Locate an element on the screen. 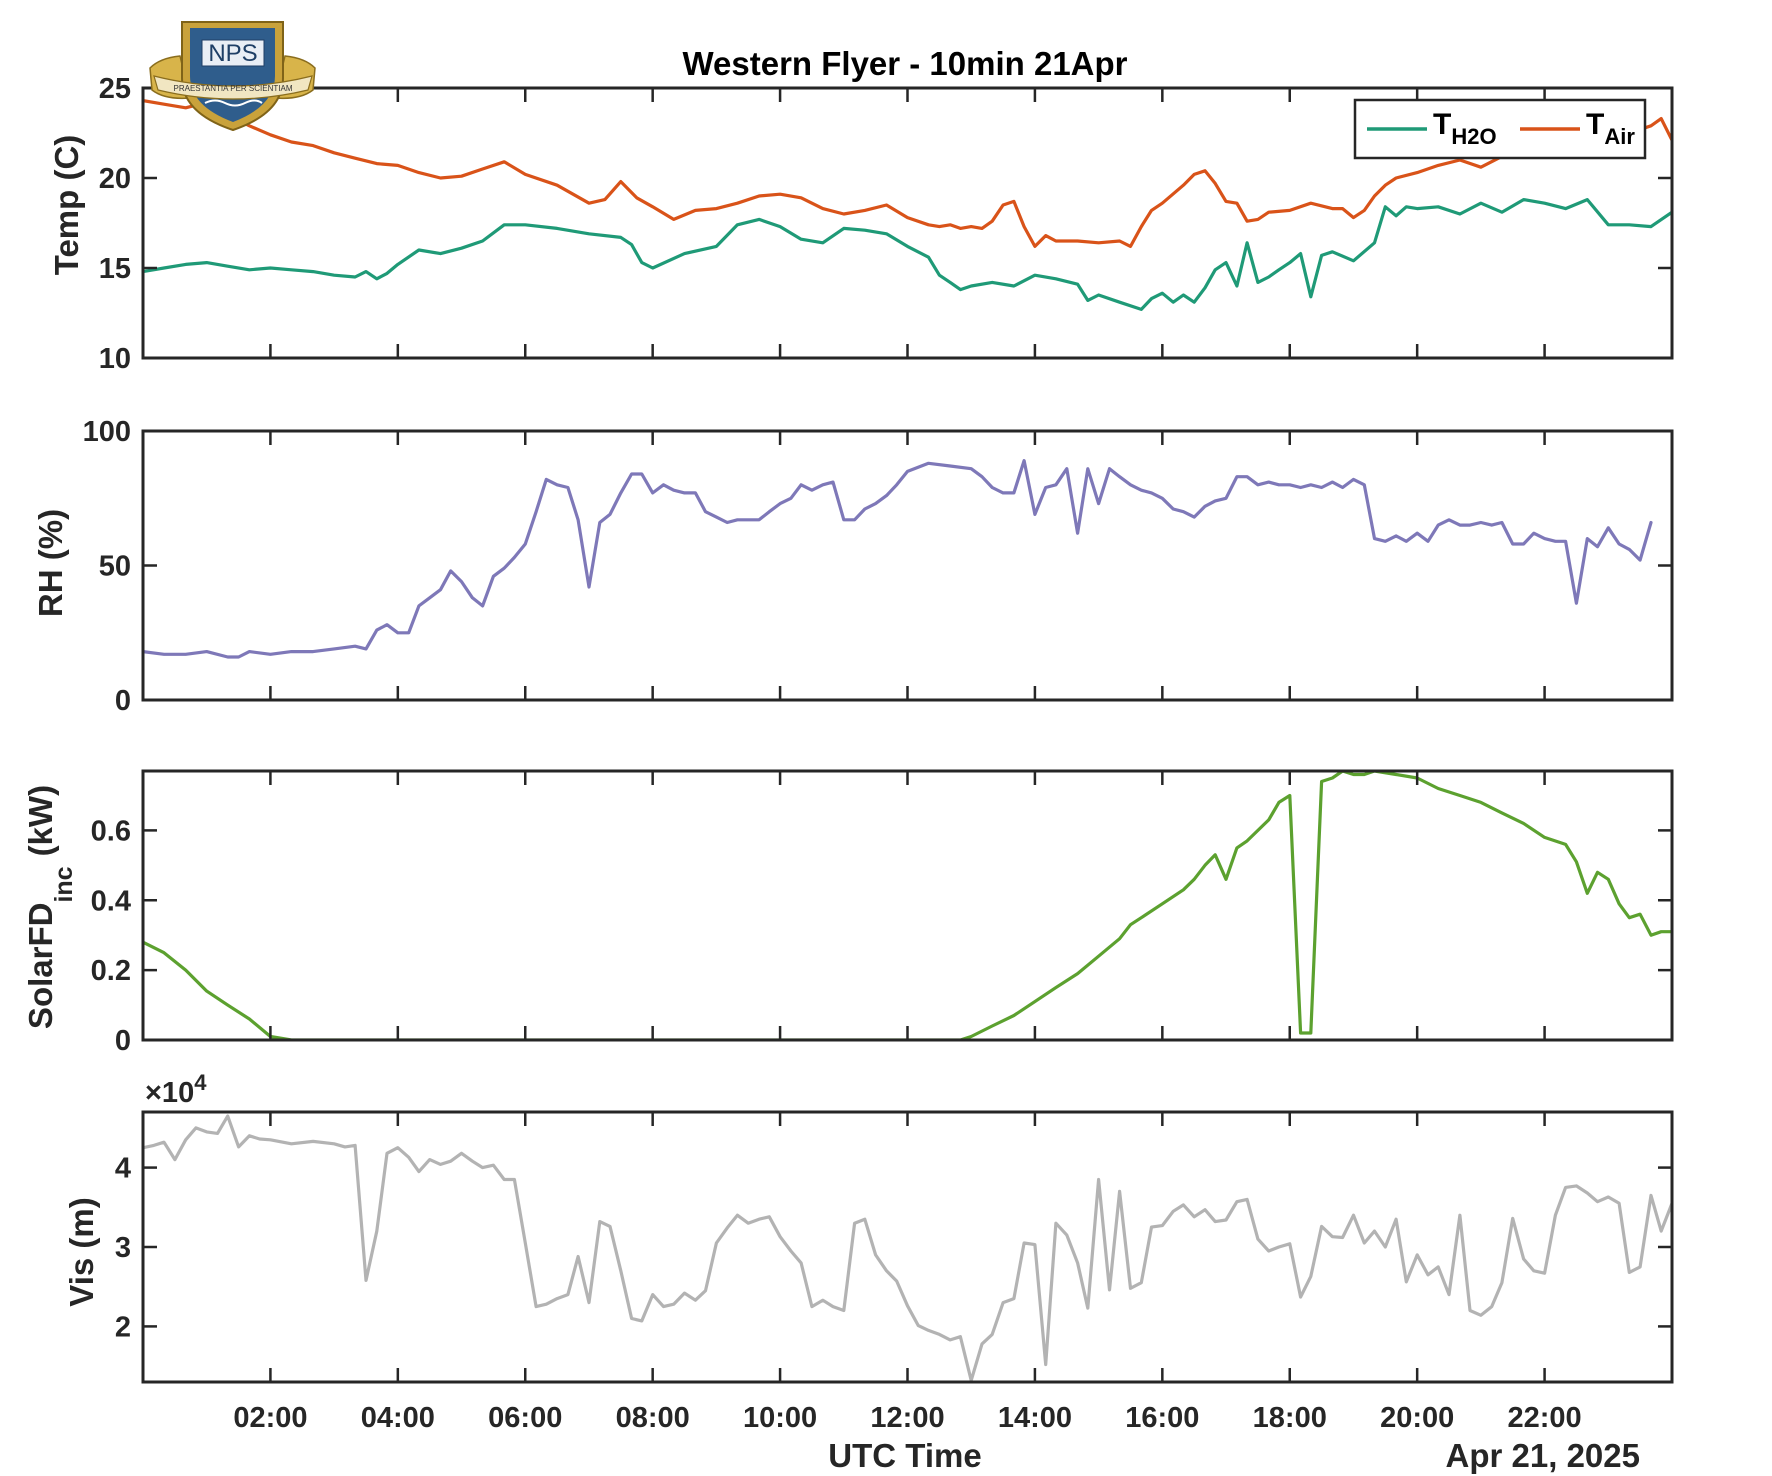 Image resolution: width=1772 pixels, height=1476 pixels. legend: TH2O TAir is located at coordinates (1500, 129).